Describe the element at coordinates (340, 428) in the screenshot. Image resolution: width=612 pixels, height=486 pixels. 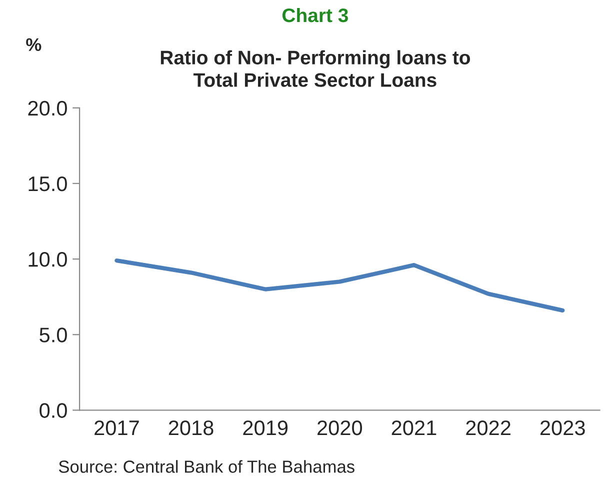
I see `x-tick-label: 2020` at that location.